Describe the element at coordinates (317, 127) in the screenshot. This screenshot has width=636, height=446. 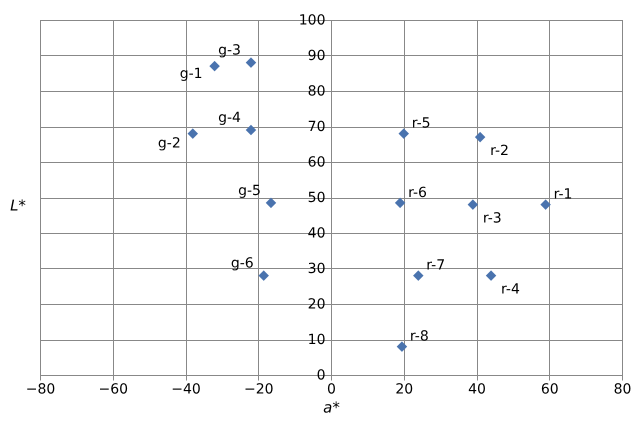
I see `y-tick-label: 70` at that location.